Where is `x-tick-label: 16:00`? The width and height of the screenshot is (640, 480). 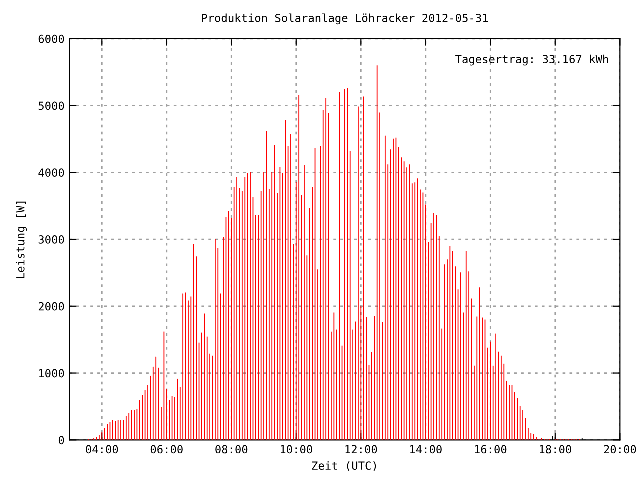 x-tick-label: 16:00 is located at coordinates (491, 449).